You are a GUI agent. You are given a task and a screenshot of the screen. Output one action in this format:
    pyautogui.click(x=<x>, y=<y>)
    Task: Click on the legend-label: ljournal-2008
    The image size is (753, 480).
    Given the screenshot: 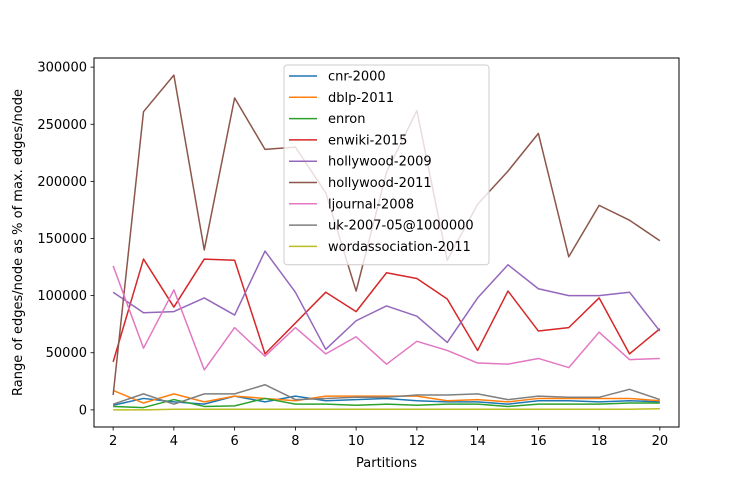 What is the action you would take?
    pyautogui.click(x=371, y=204)
    